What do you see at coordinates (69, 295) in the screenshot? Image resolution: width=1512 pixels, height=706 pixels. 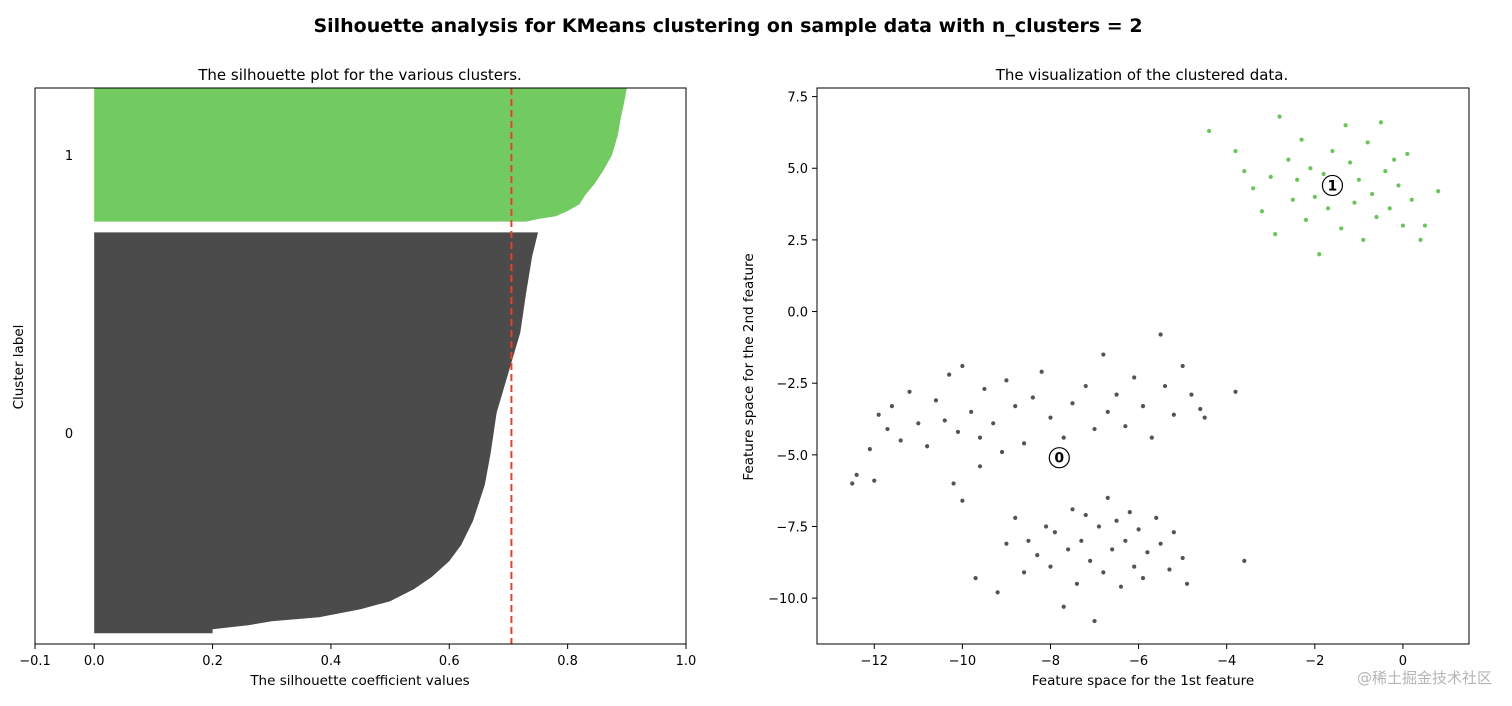 I see `silhouette-cluster-labels: 01` at bounding box center [69, 295].